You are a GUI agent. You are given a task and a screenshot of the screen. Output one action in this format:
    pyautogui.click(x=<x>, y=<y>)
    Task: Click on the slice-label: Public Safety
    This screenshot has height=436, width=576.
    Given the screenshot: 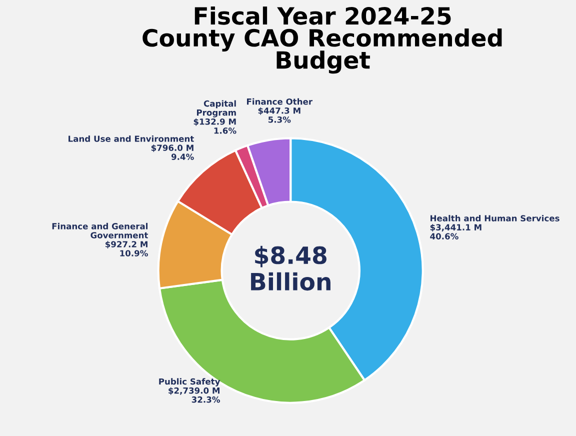 What is the action you would take?
    pyautogui.click(x=189, y=382)
    